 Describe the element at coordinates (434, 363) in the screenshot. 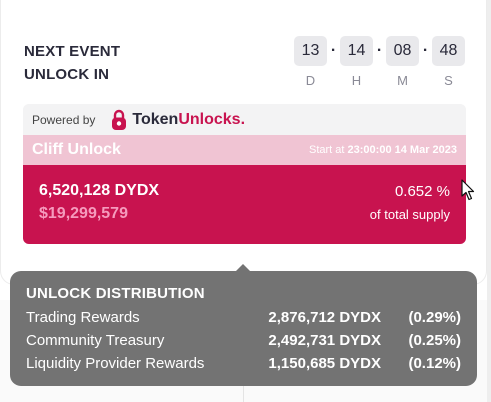

I see `distribution-percent: (0.12%)` at that location.